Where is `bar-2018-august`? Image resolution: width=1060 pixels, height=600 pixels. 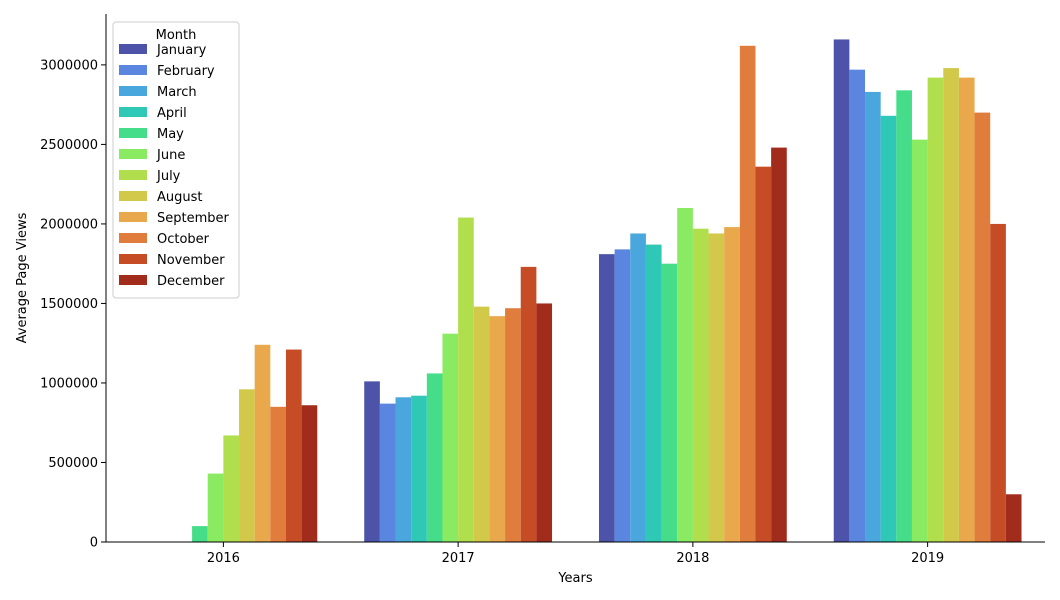
bar-2018-august is located at coordinates (716, 387).